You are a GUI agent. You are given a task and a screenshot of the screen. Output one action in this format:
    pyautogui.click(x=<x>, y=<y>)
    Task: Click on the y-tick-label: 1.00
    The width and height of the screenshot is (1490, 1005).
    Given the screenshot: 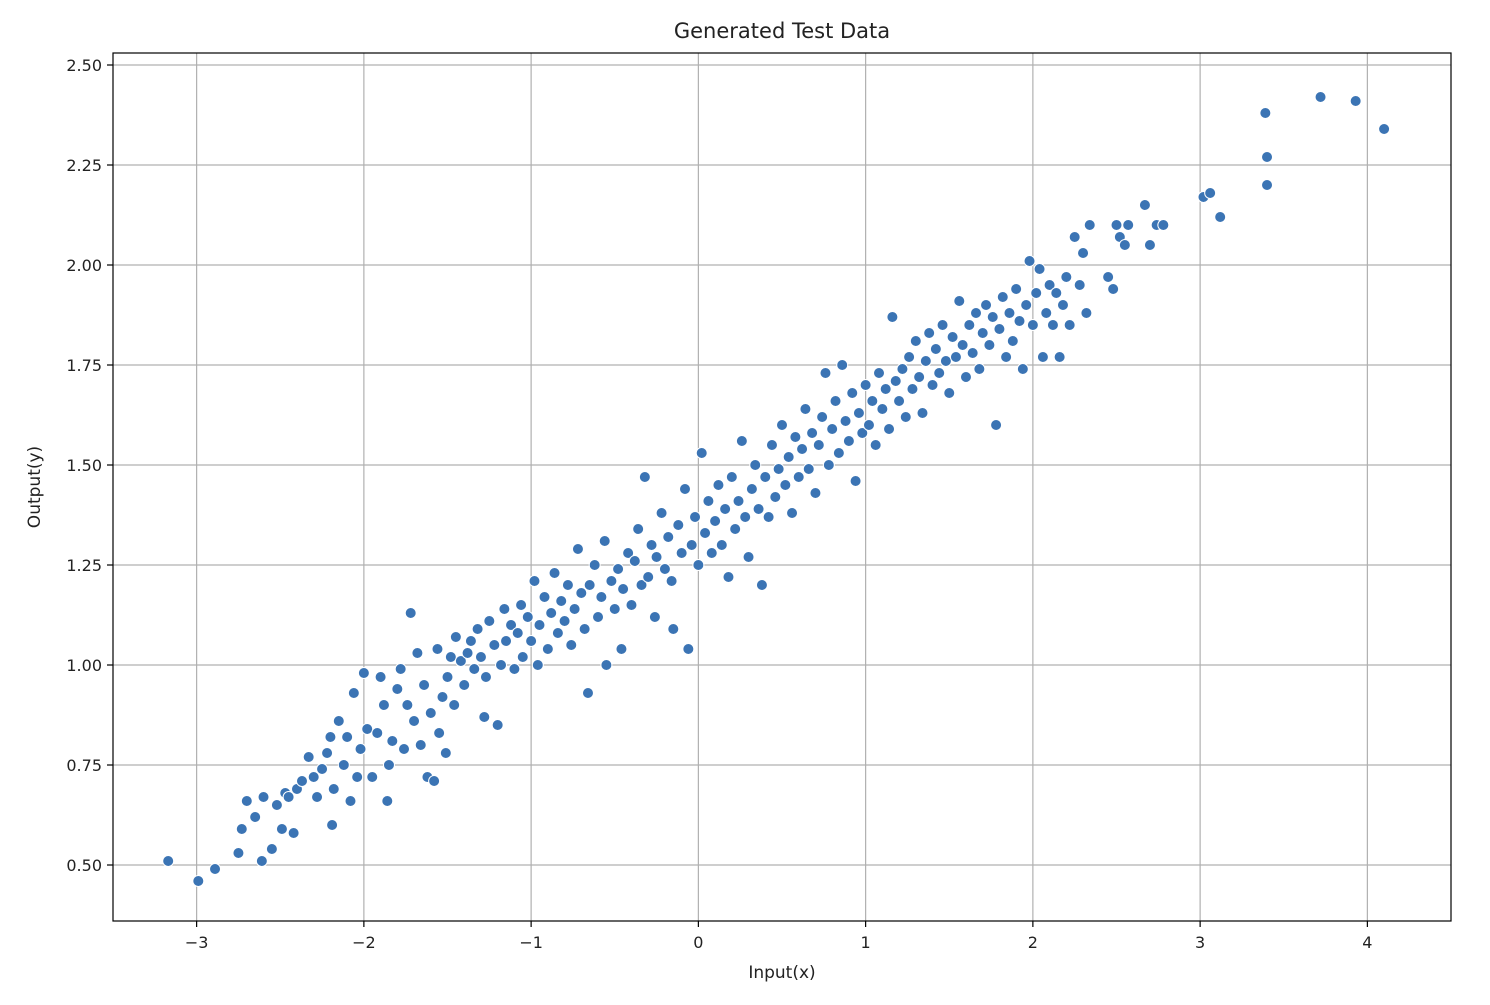 What is the action you would take?
    pyautogui.click(x=84, y=665)
    